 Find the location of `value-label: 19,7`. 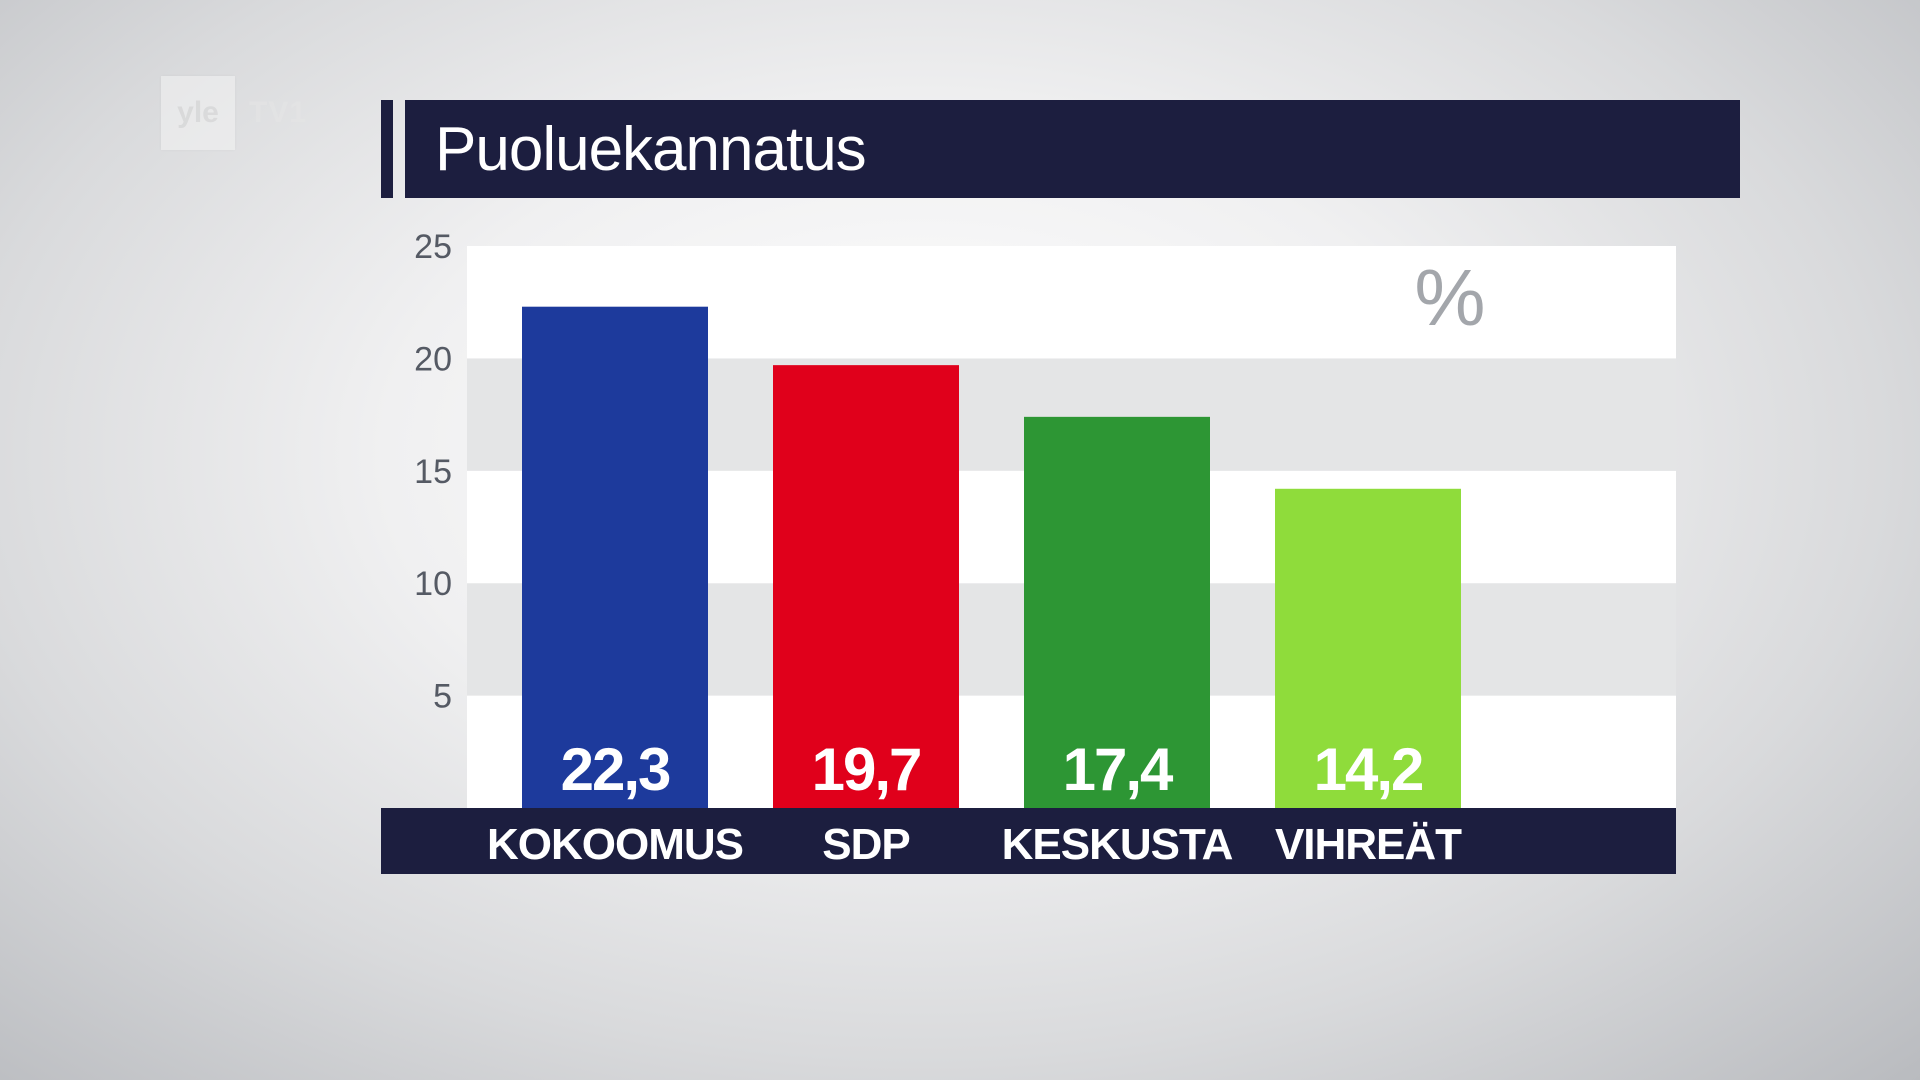

value-label: 19,7 is located at coordinates (866, 769).